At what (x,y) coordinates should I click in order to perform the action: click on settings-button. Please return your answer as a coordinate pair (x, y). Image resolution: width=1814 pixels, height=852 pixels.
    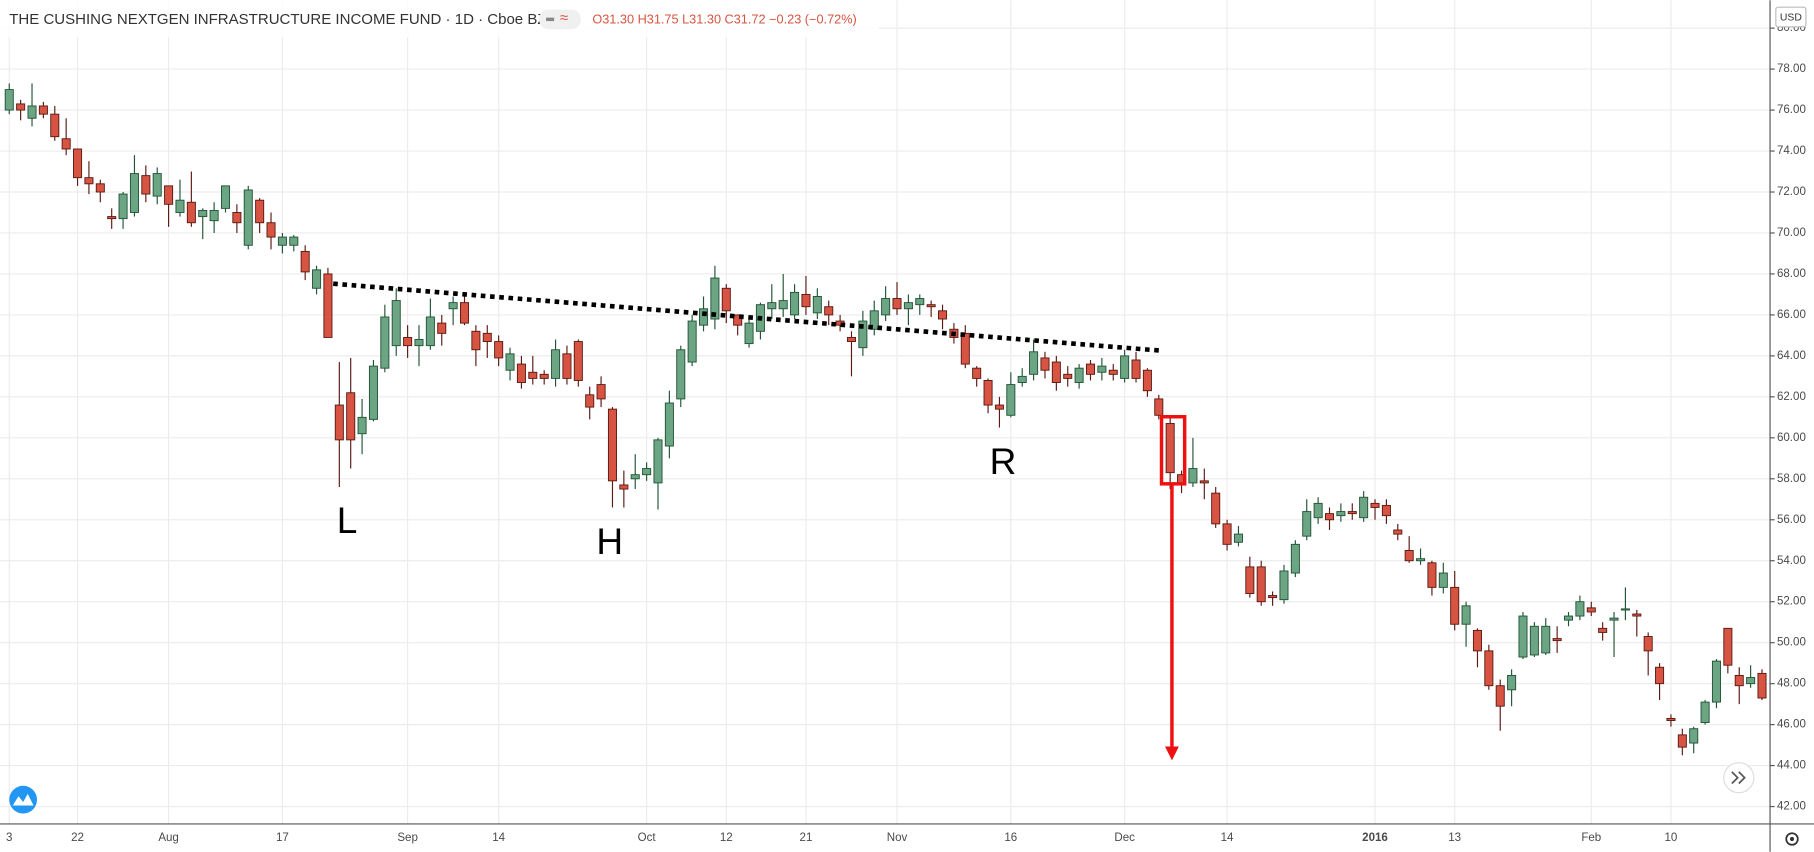
    Looking at the image, I should click on (1792, 839).